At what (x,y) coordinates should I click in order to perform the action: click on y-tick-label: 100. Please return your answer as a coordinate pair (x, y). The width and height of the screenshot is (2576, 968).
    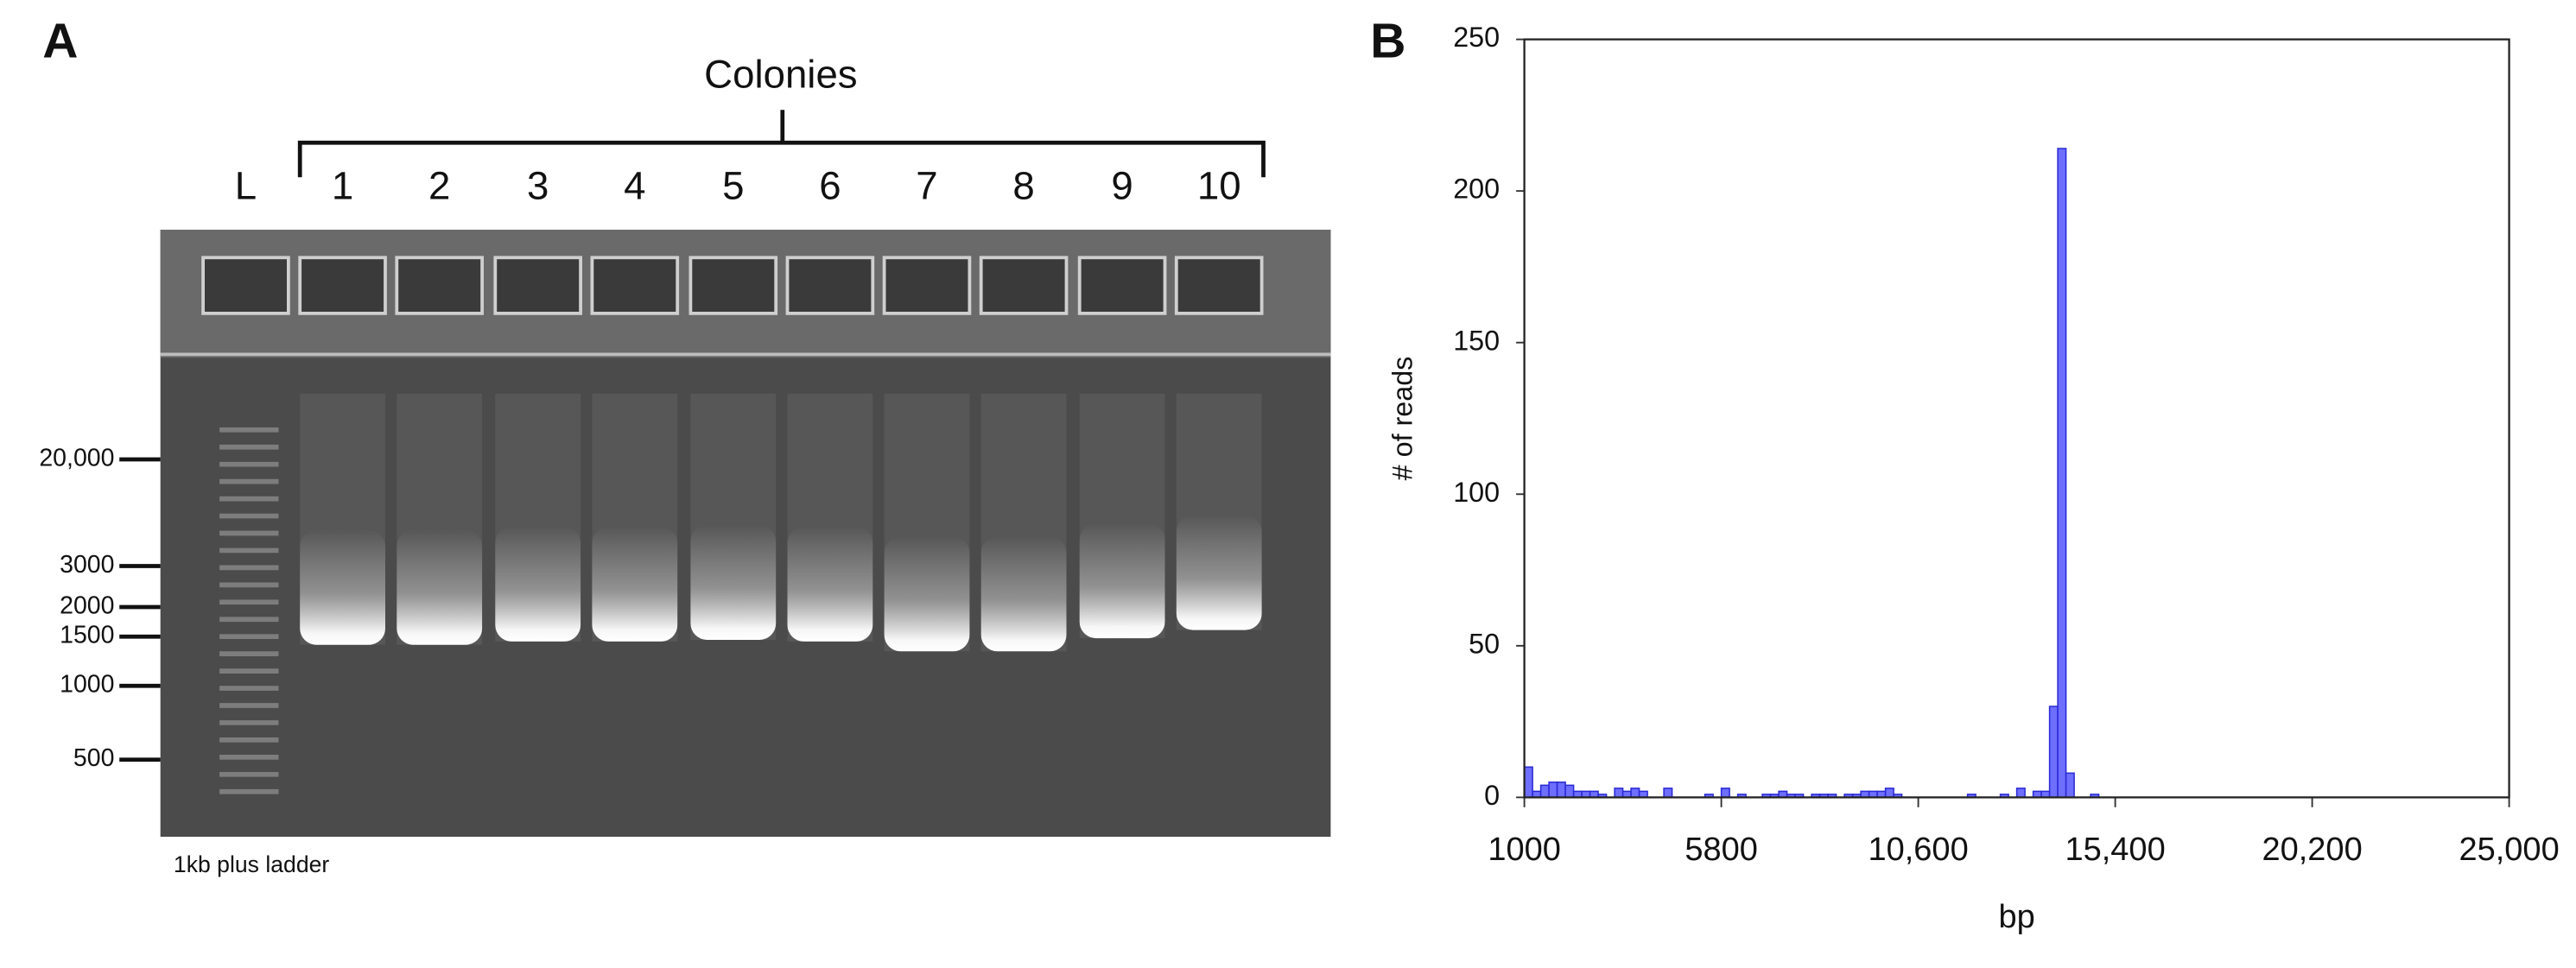
    Looking at the image, I should click on (1476, 492).